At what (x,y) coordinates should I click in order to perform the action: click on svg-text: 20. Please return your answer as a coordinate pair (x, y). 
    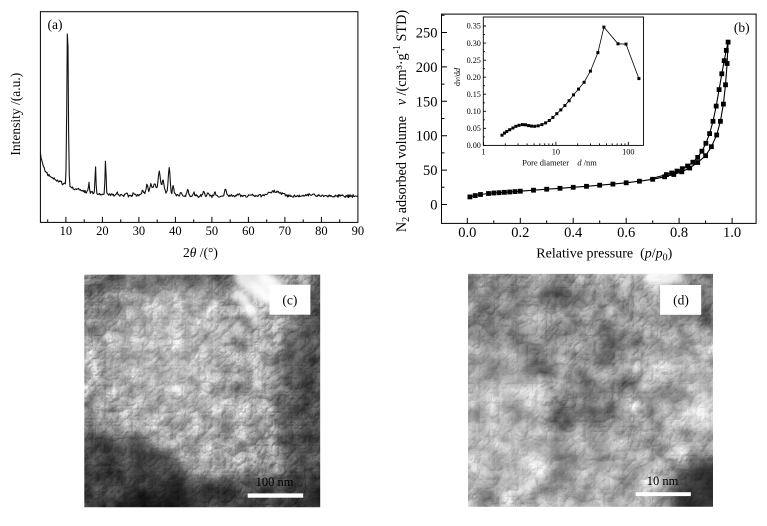
    Looking at the image, I should click on (102, 231).